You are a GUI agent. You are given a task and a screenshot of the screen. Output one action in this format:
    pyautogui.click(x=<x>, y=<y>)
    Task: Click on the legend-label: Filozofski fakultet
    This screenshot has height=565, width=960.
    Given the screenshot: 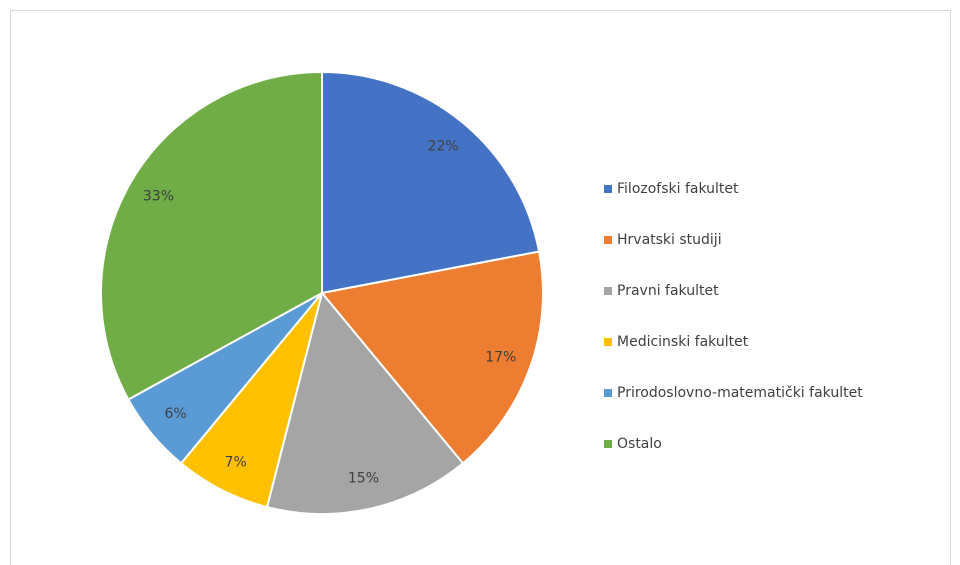 What is the action you would take?
    pyautogui.click(x=678, y=189)
    